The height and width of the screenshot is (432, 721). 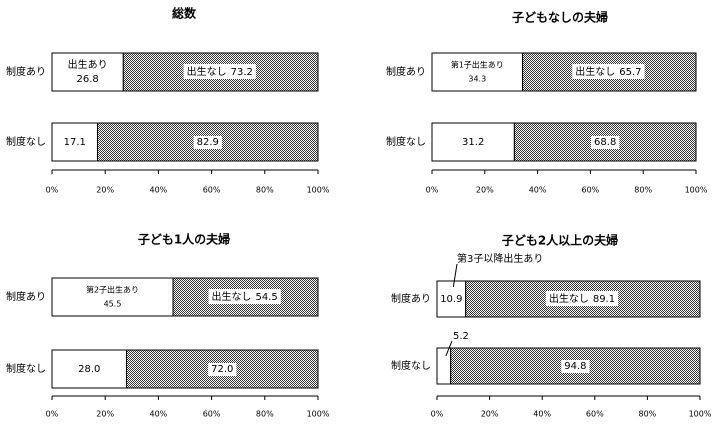 What do you see at coordinates (112, 290) in the screenshot?
I see `series-name: 第2子出生あり` at bounding box center [112, 290].